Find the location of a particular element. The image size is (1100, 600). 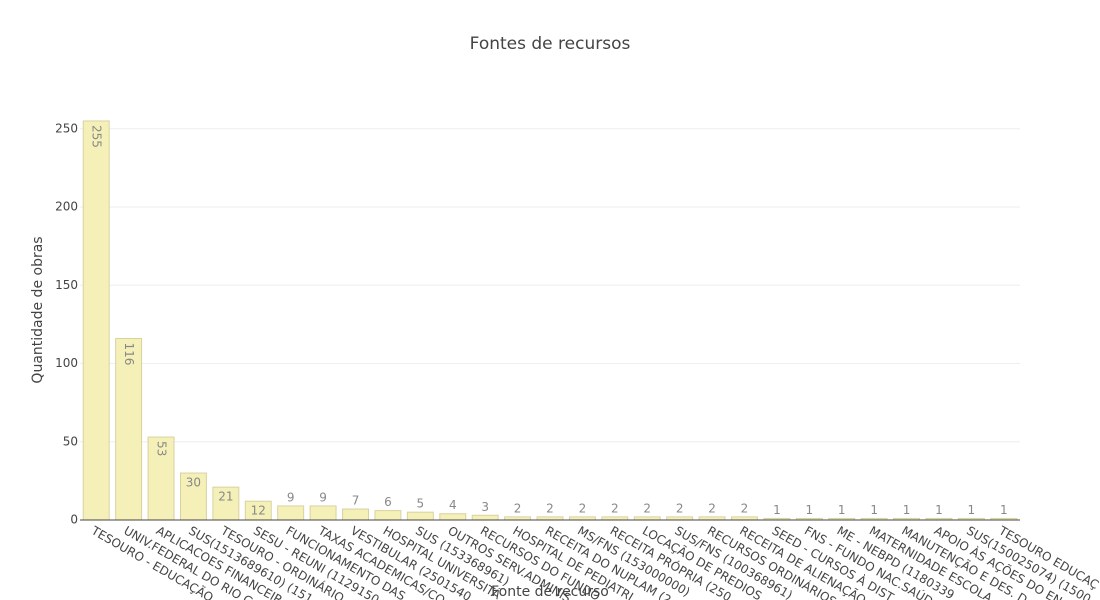

value-label: 5 is located at coordinates (421, 504).